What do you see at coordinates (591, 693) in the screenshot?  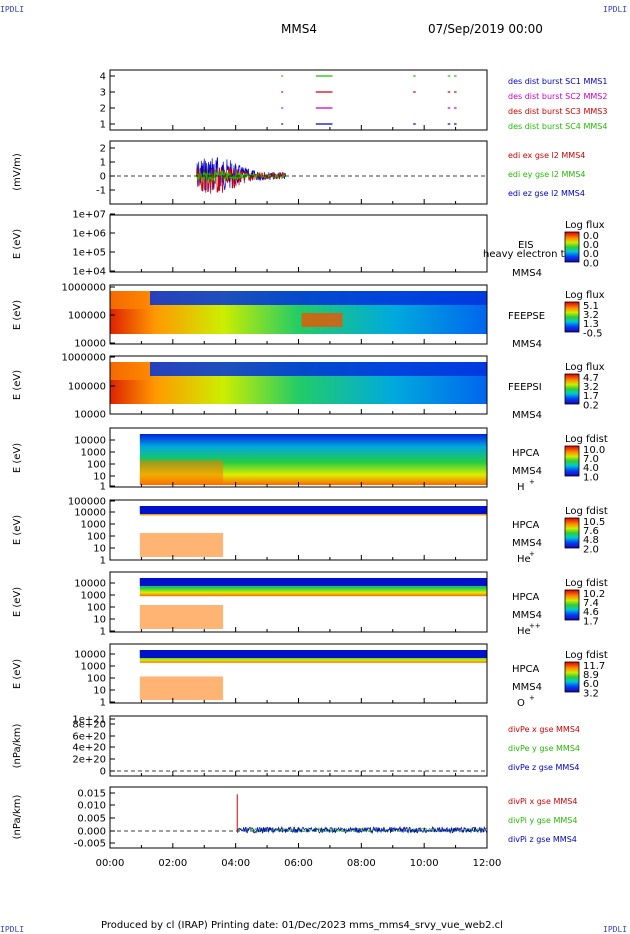 I see `hpca_o-colorbar-tick-3: 3.2` at bounding box center [591, 693].